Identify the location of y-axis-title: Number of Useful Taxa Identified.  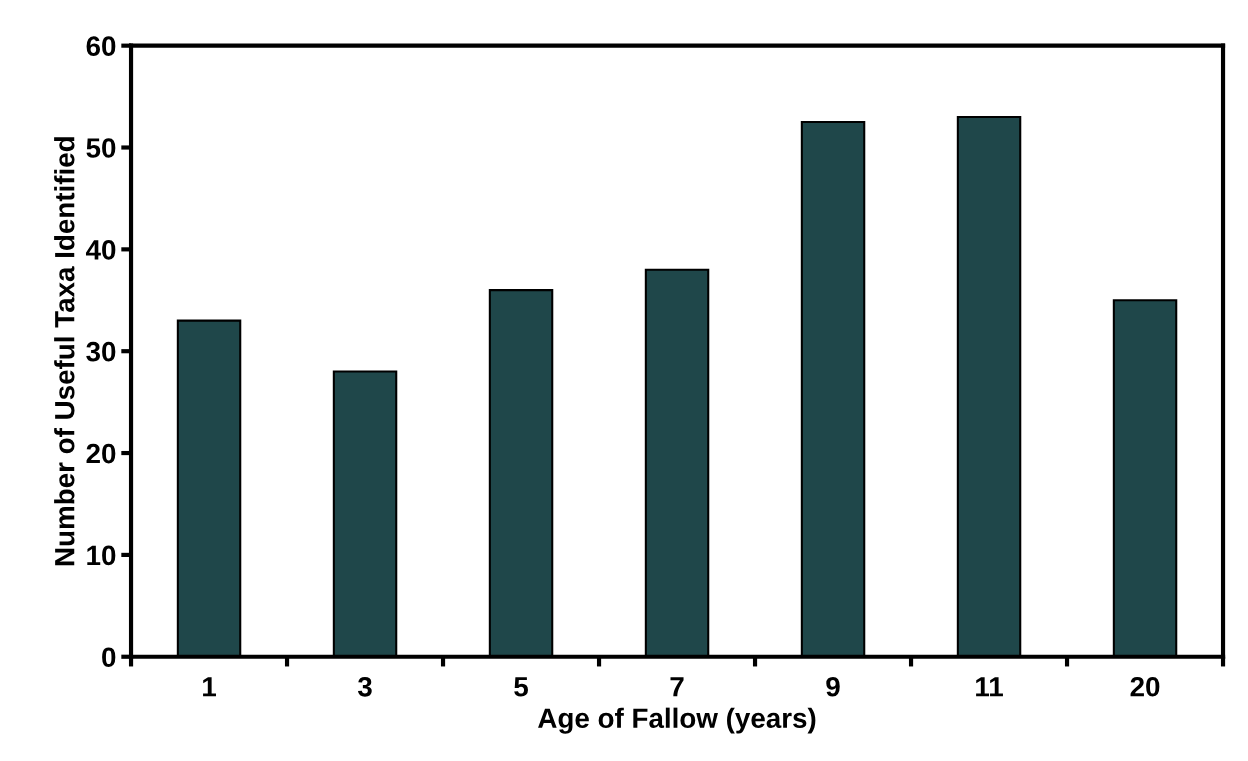
(64, 351).